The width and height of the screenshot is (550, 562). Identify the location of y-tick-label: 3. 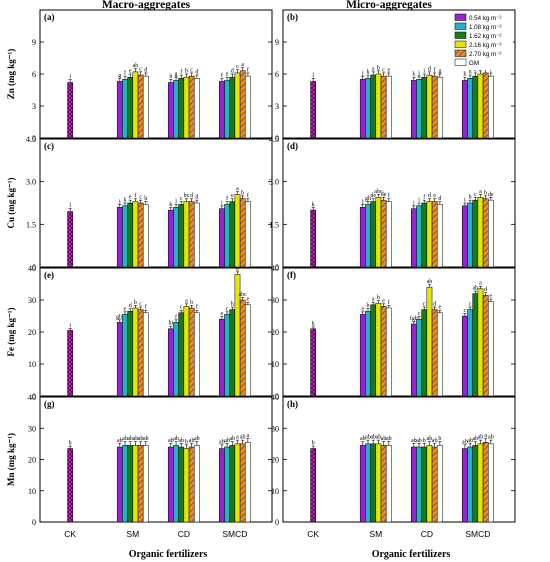
(34, 106).